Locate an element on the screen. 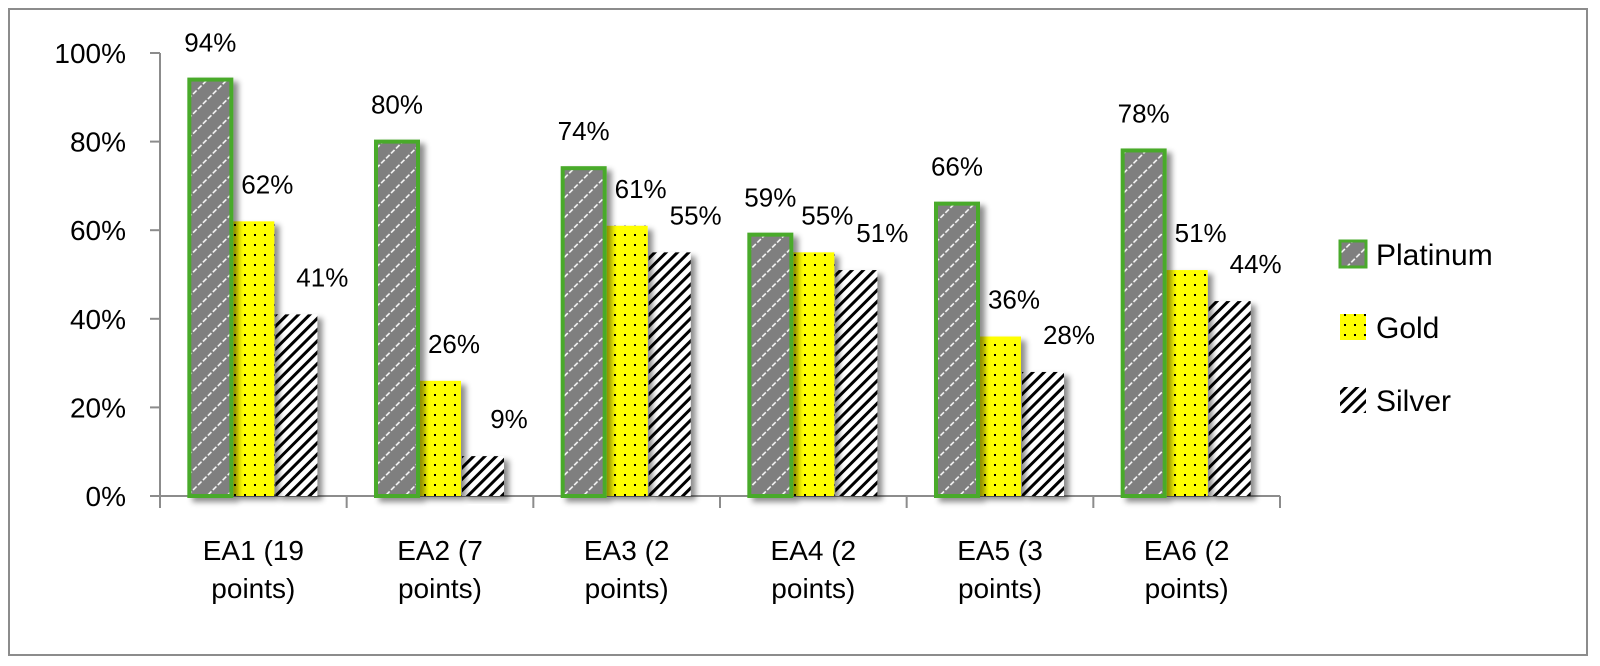 The height and width of the screenshot is (666, 1600). legend-swatch-silver is located at coordinates (1353, 400).